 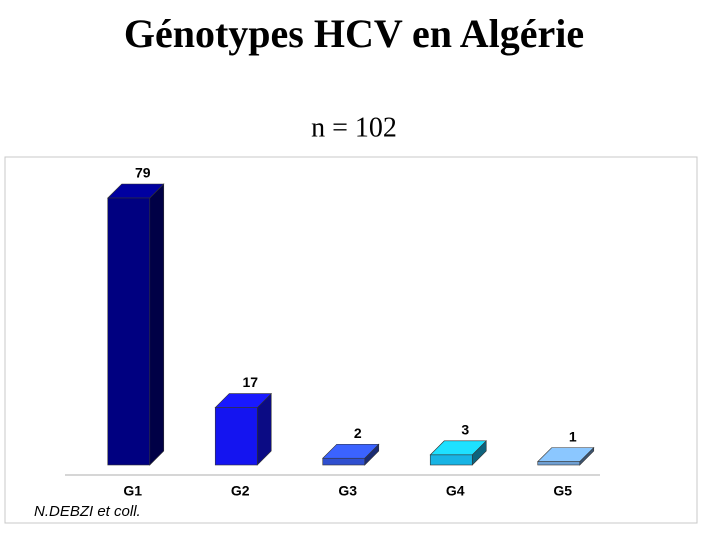 What do you see at coordinates (358, 433) in the screenshot?
I see `value-label: 2` at bounding box center [358, 433].